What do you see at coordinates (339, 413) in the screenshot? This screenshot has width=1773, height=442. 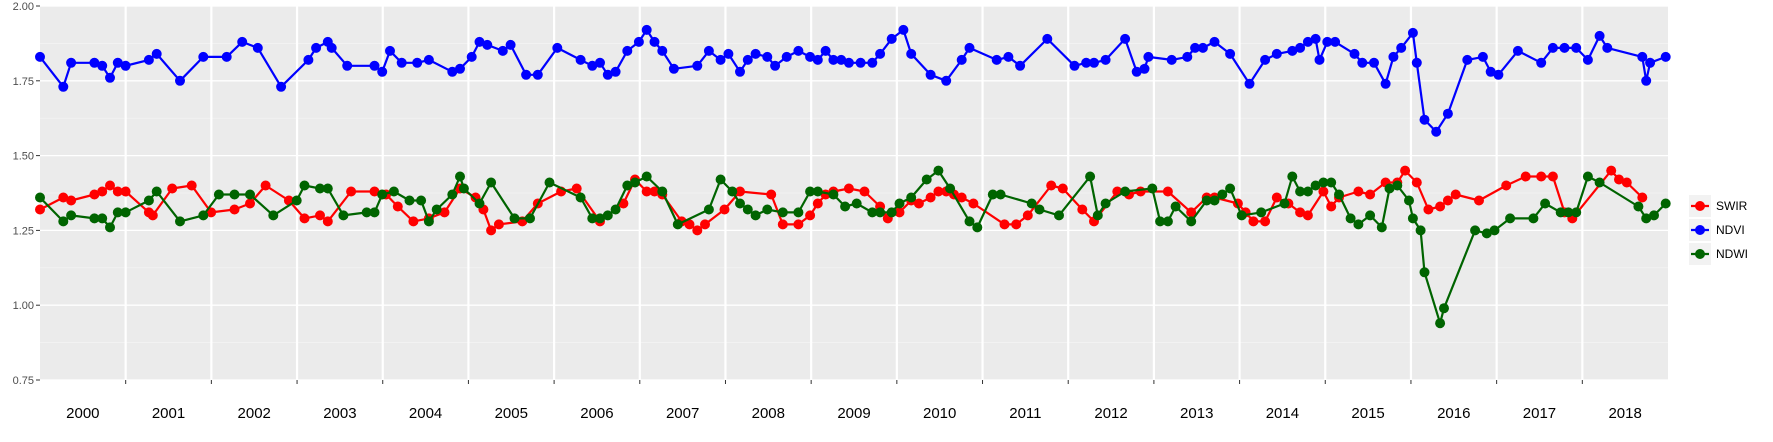 I see `year-label: 2003` at bounding box center [339, 413].